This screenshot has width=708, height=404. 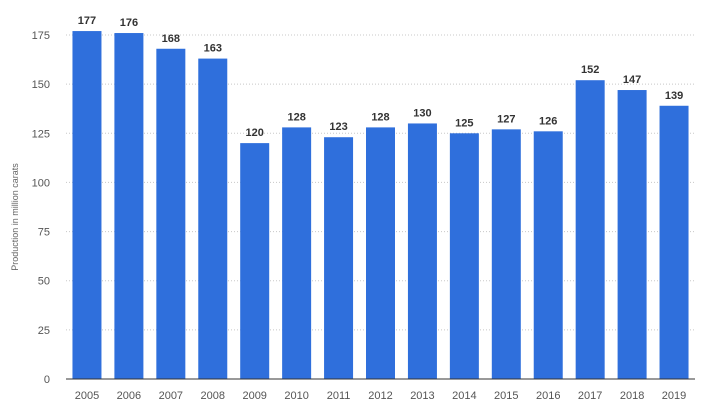 I want to click on bar-2017, so click(x=590, y=229).